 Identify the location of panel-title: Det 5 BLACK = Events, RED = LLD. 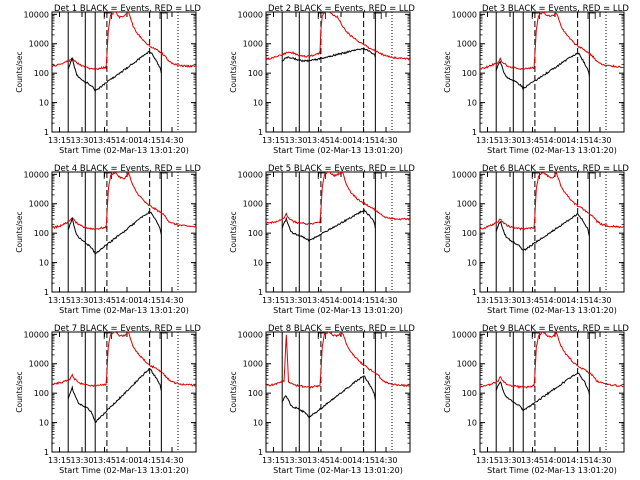
(341, 169).